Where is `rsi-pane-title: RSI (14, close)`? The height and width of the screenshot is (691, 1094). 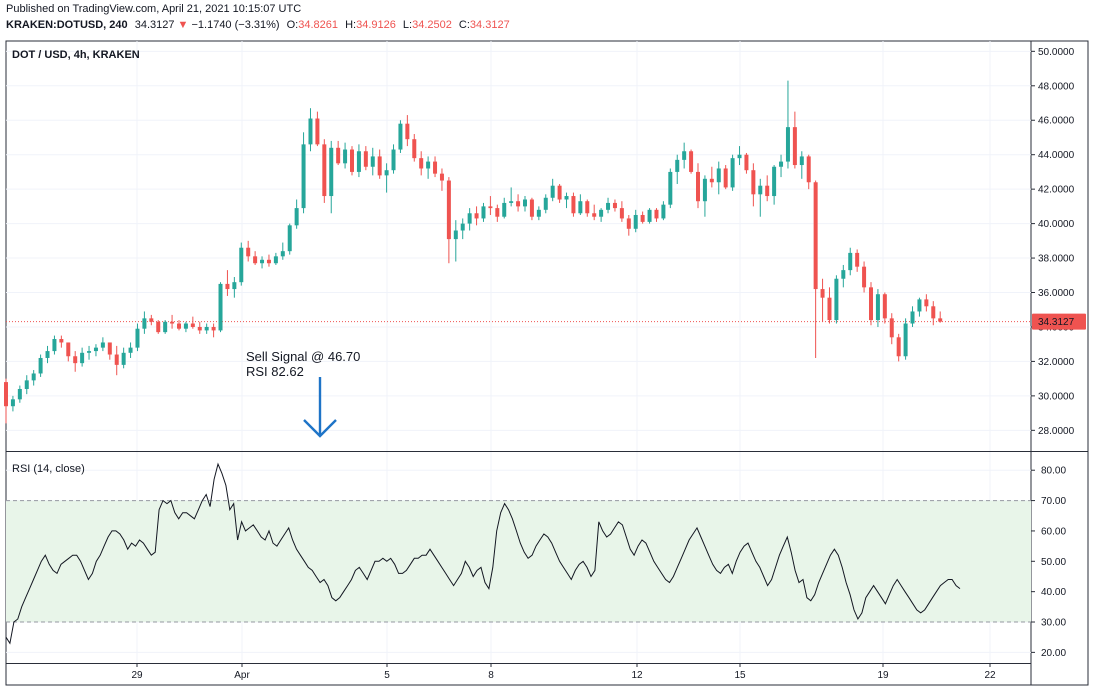
rsi-pane-title: RSI (14, close) is located at coordinates (48, 469).